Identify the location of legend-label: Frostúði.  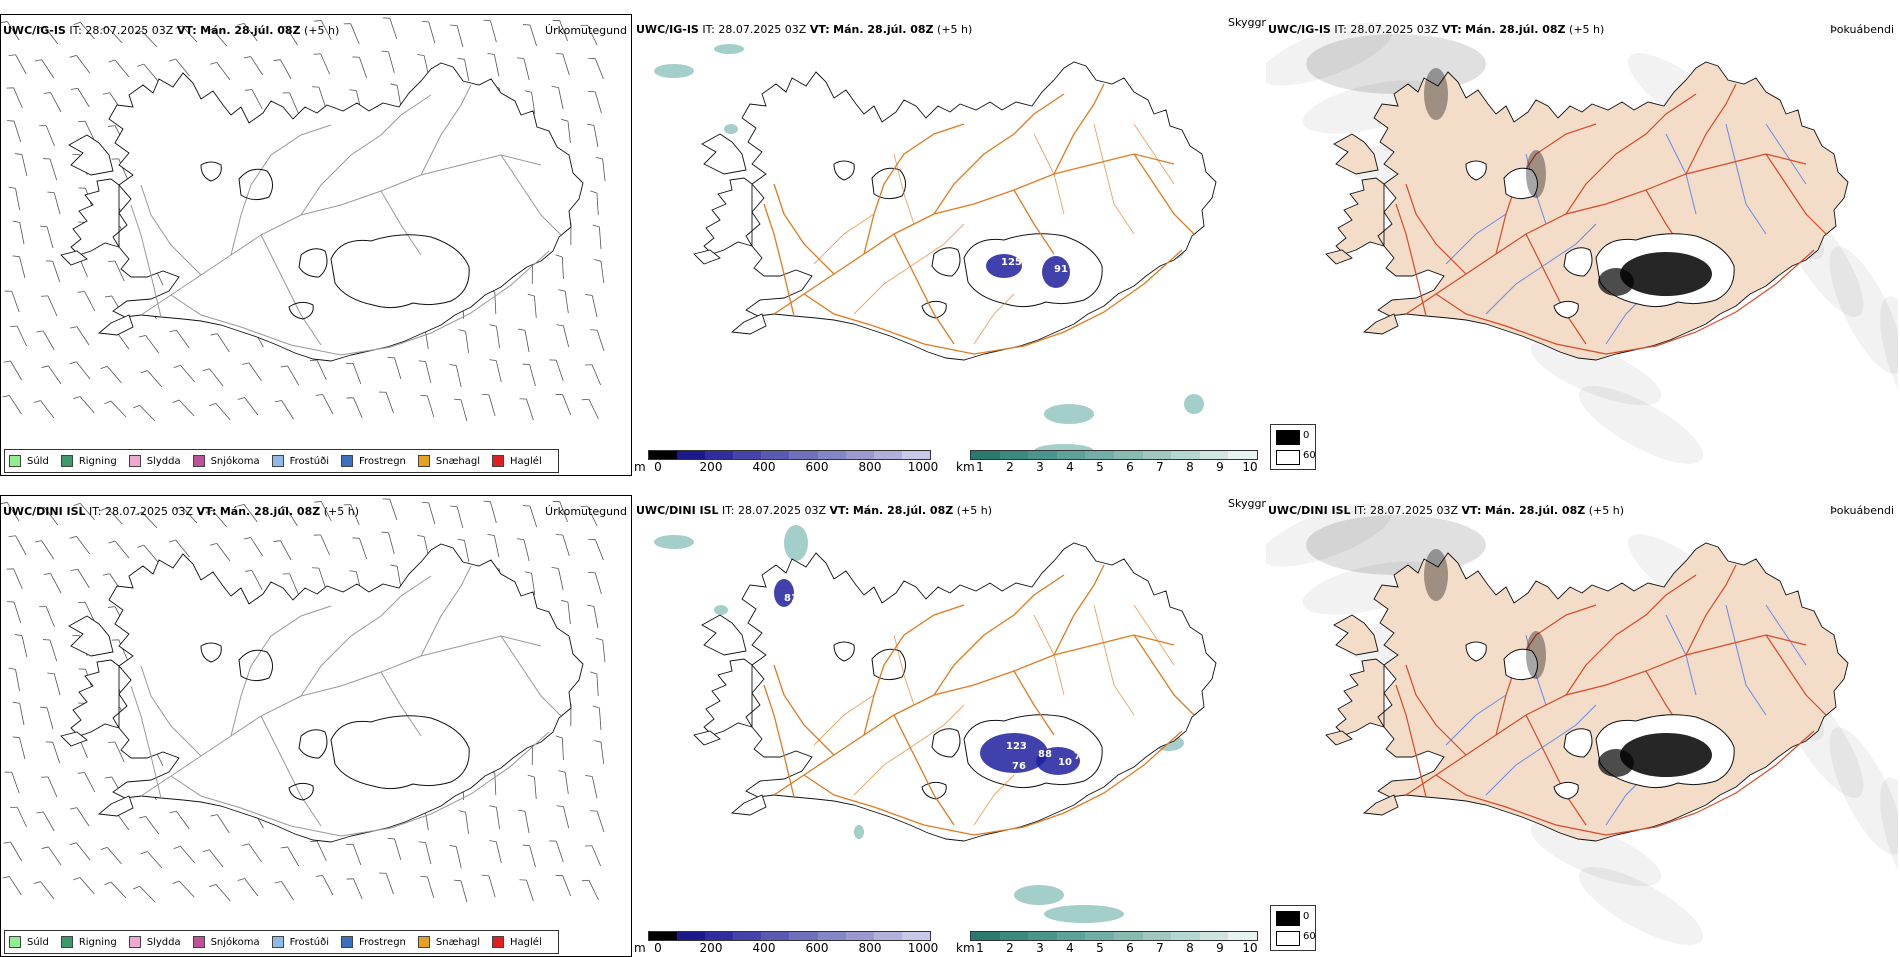
(309, 461).